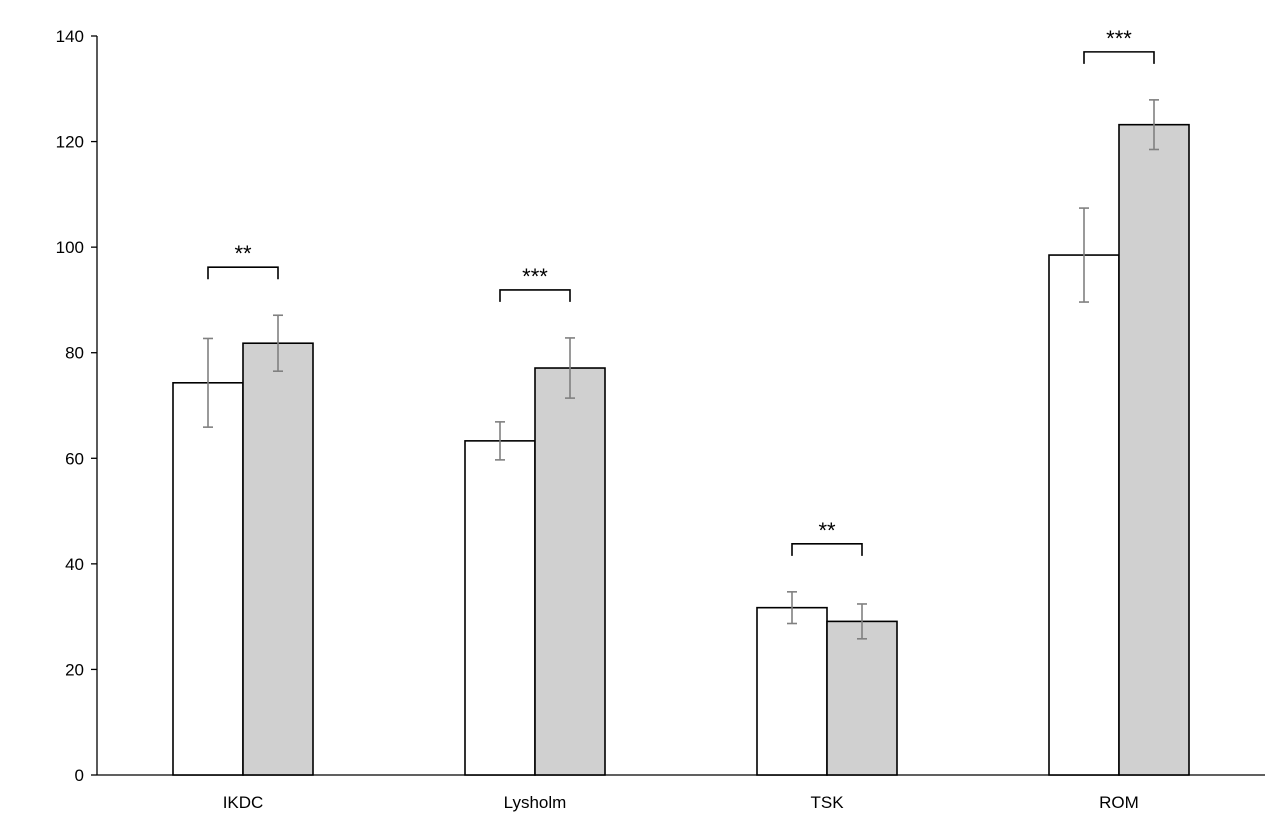  I want to click on y-tick-label: 40, so click(74, 564).